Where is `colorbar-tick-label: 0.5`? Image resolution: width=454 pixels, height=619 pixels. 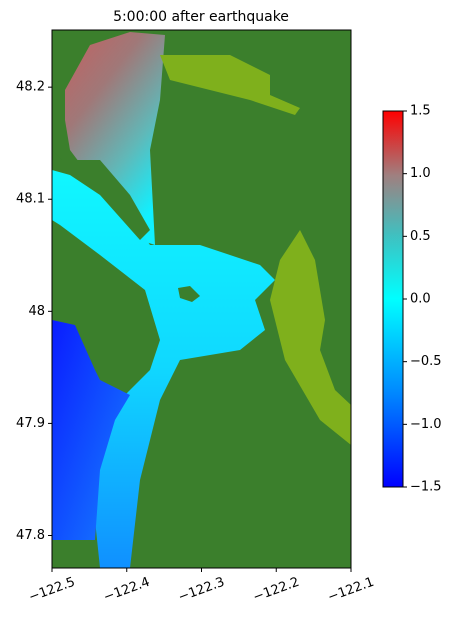 colorbar-tick-label: 0.5 is located at coordinates (420, 236).